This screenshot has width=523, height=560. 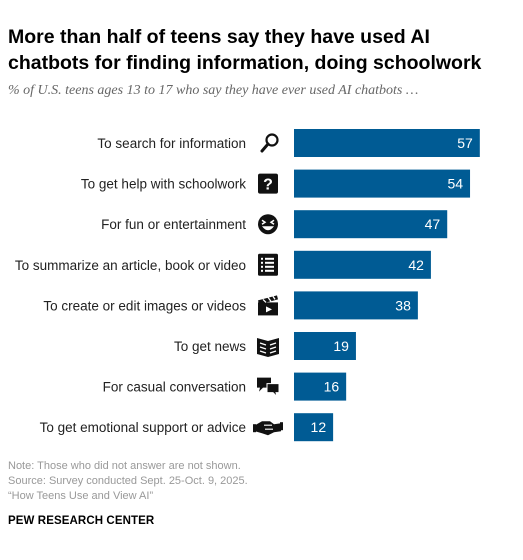 What do you see at coordinates (319, 427) in the screenshot?
I see `value-label: 12` at bounding box center [319, 427].